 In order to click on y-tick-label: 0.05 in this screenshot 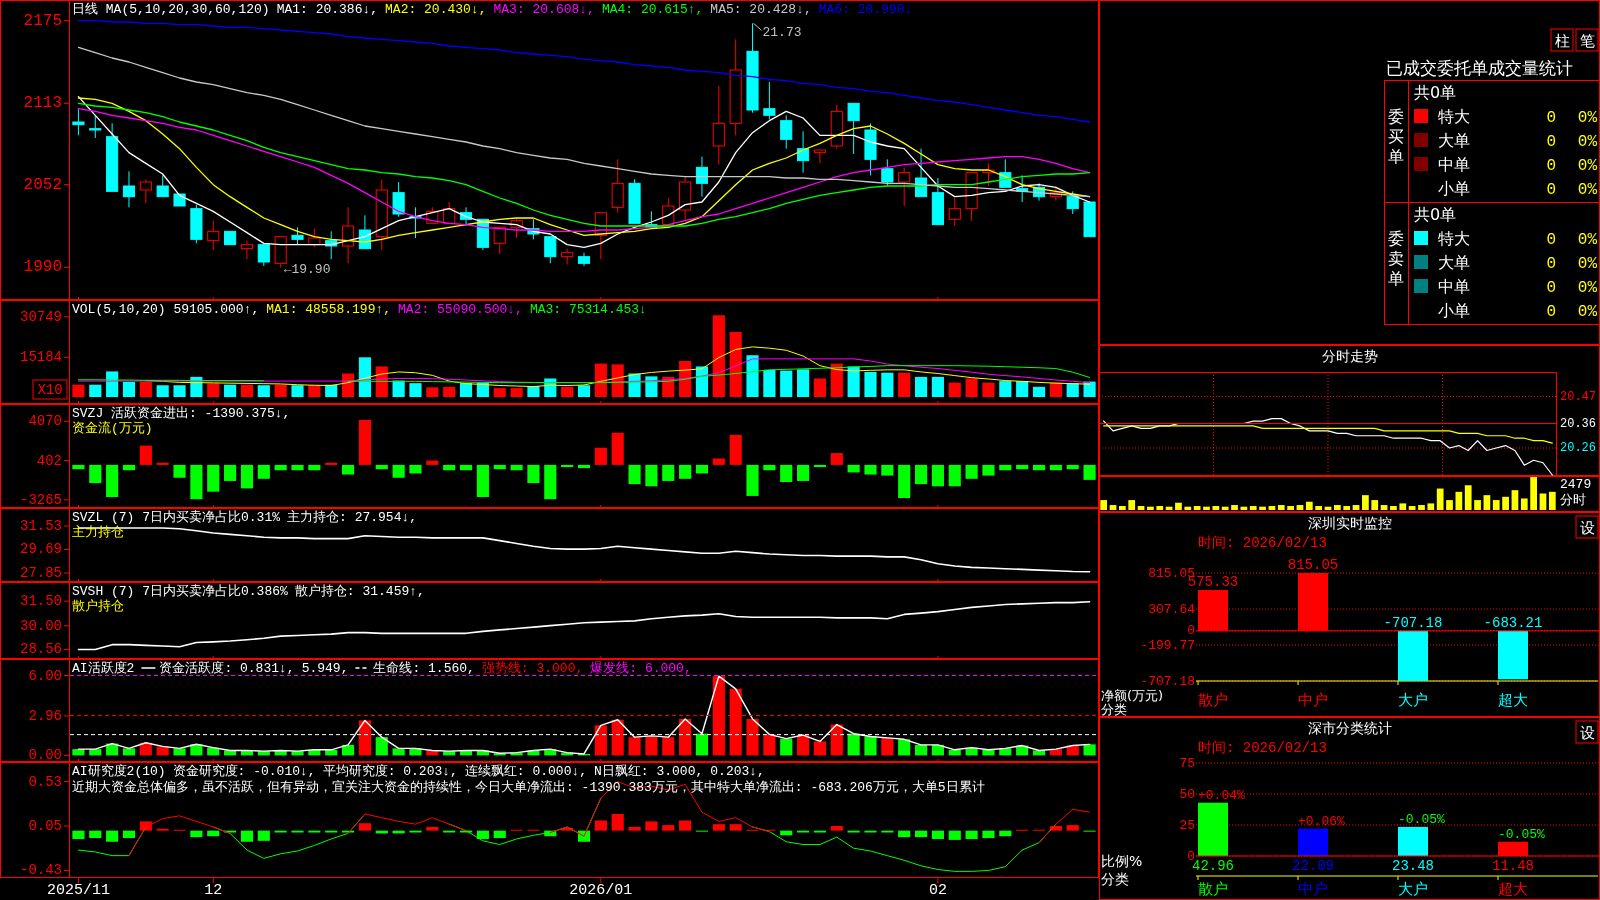, I will do `click(45, 826)`.